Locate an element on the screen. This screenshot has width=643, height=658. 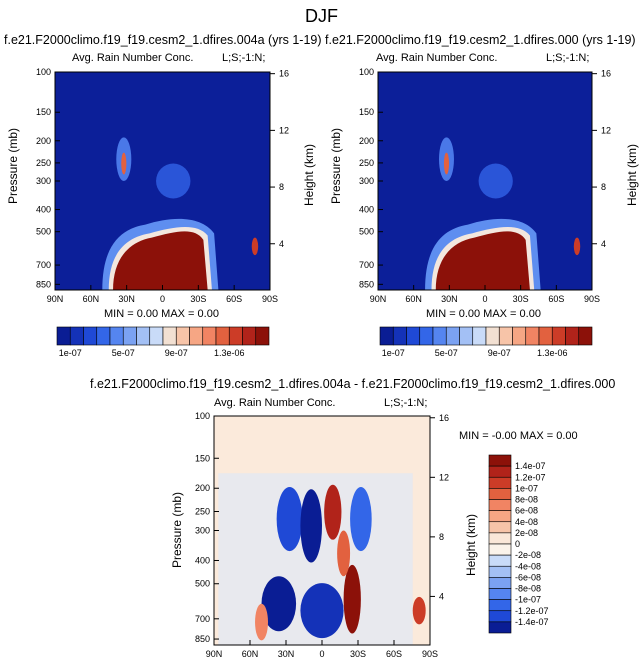
y-tick-label: 300 is located at coordinates (366, 181).